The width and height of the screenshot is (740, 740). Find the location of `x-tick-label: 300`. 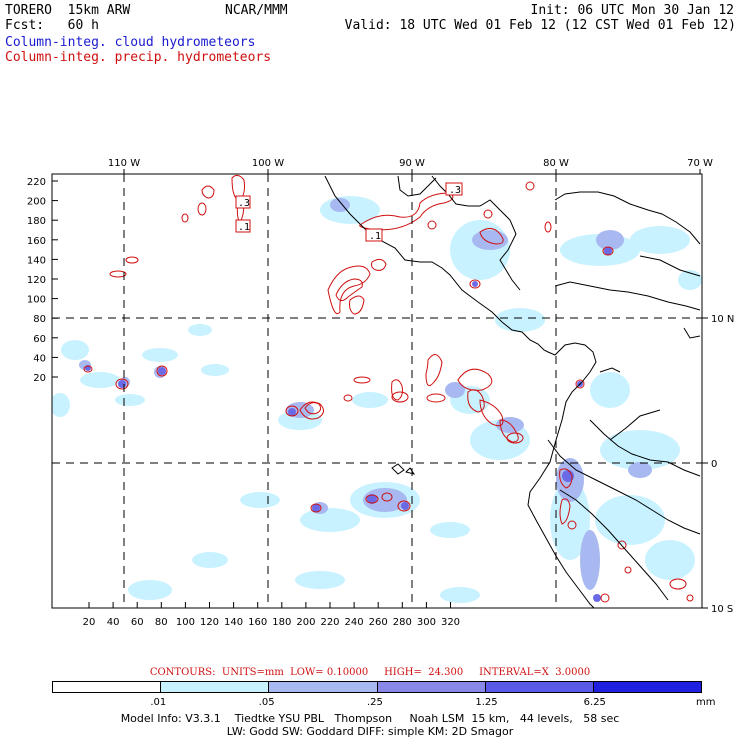

x-tick-label: 300 is located at coordinates (426, 622).